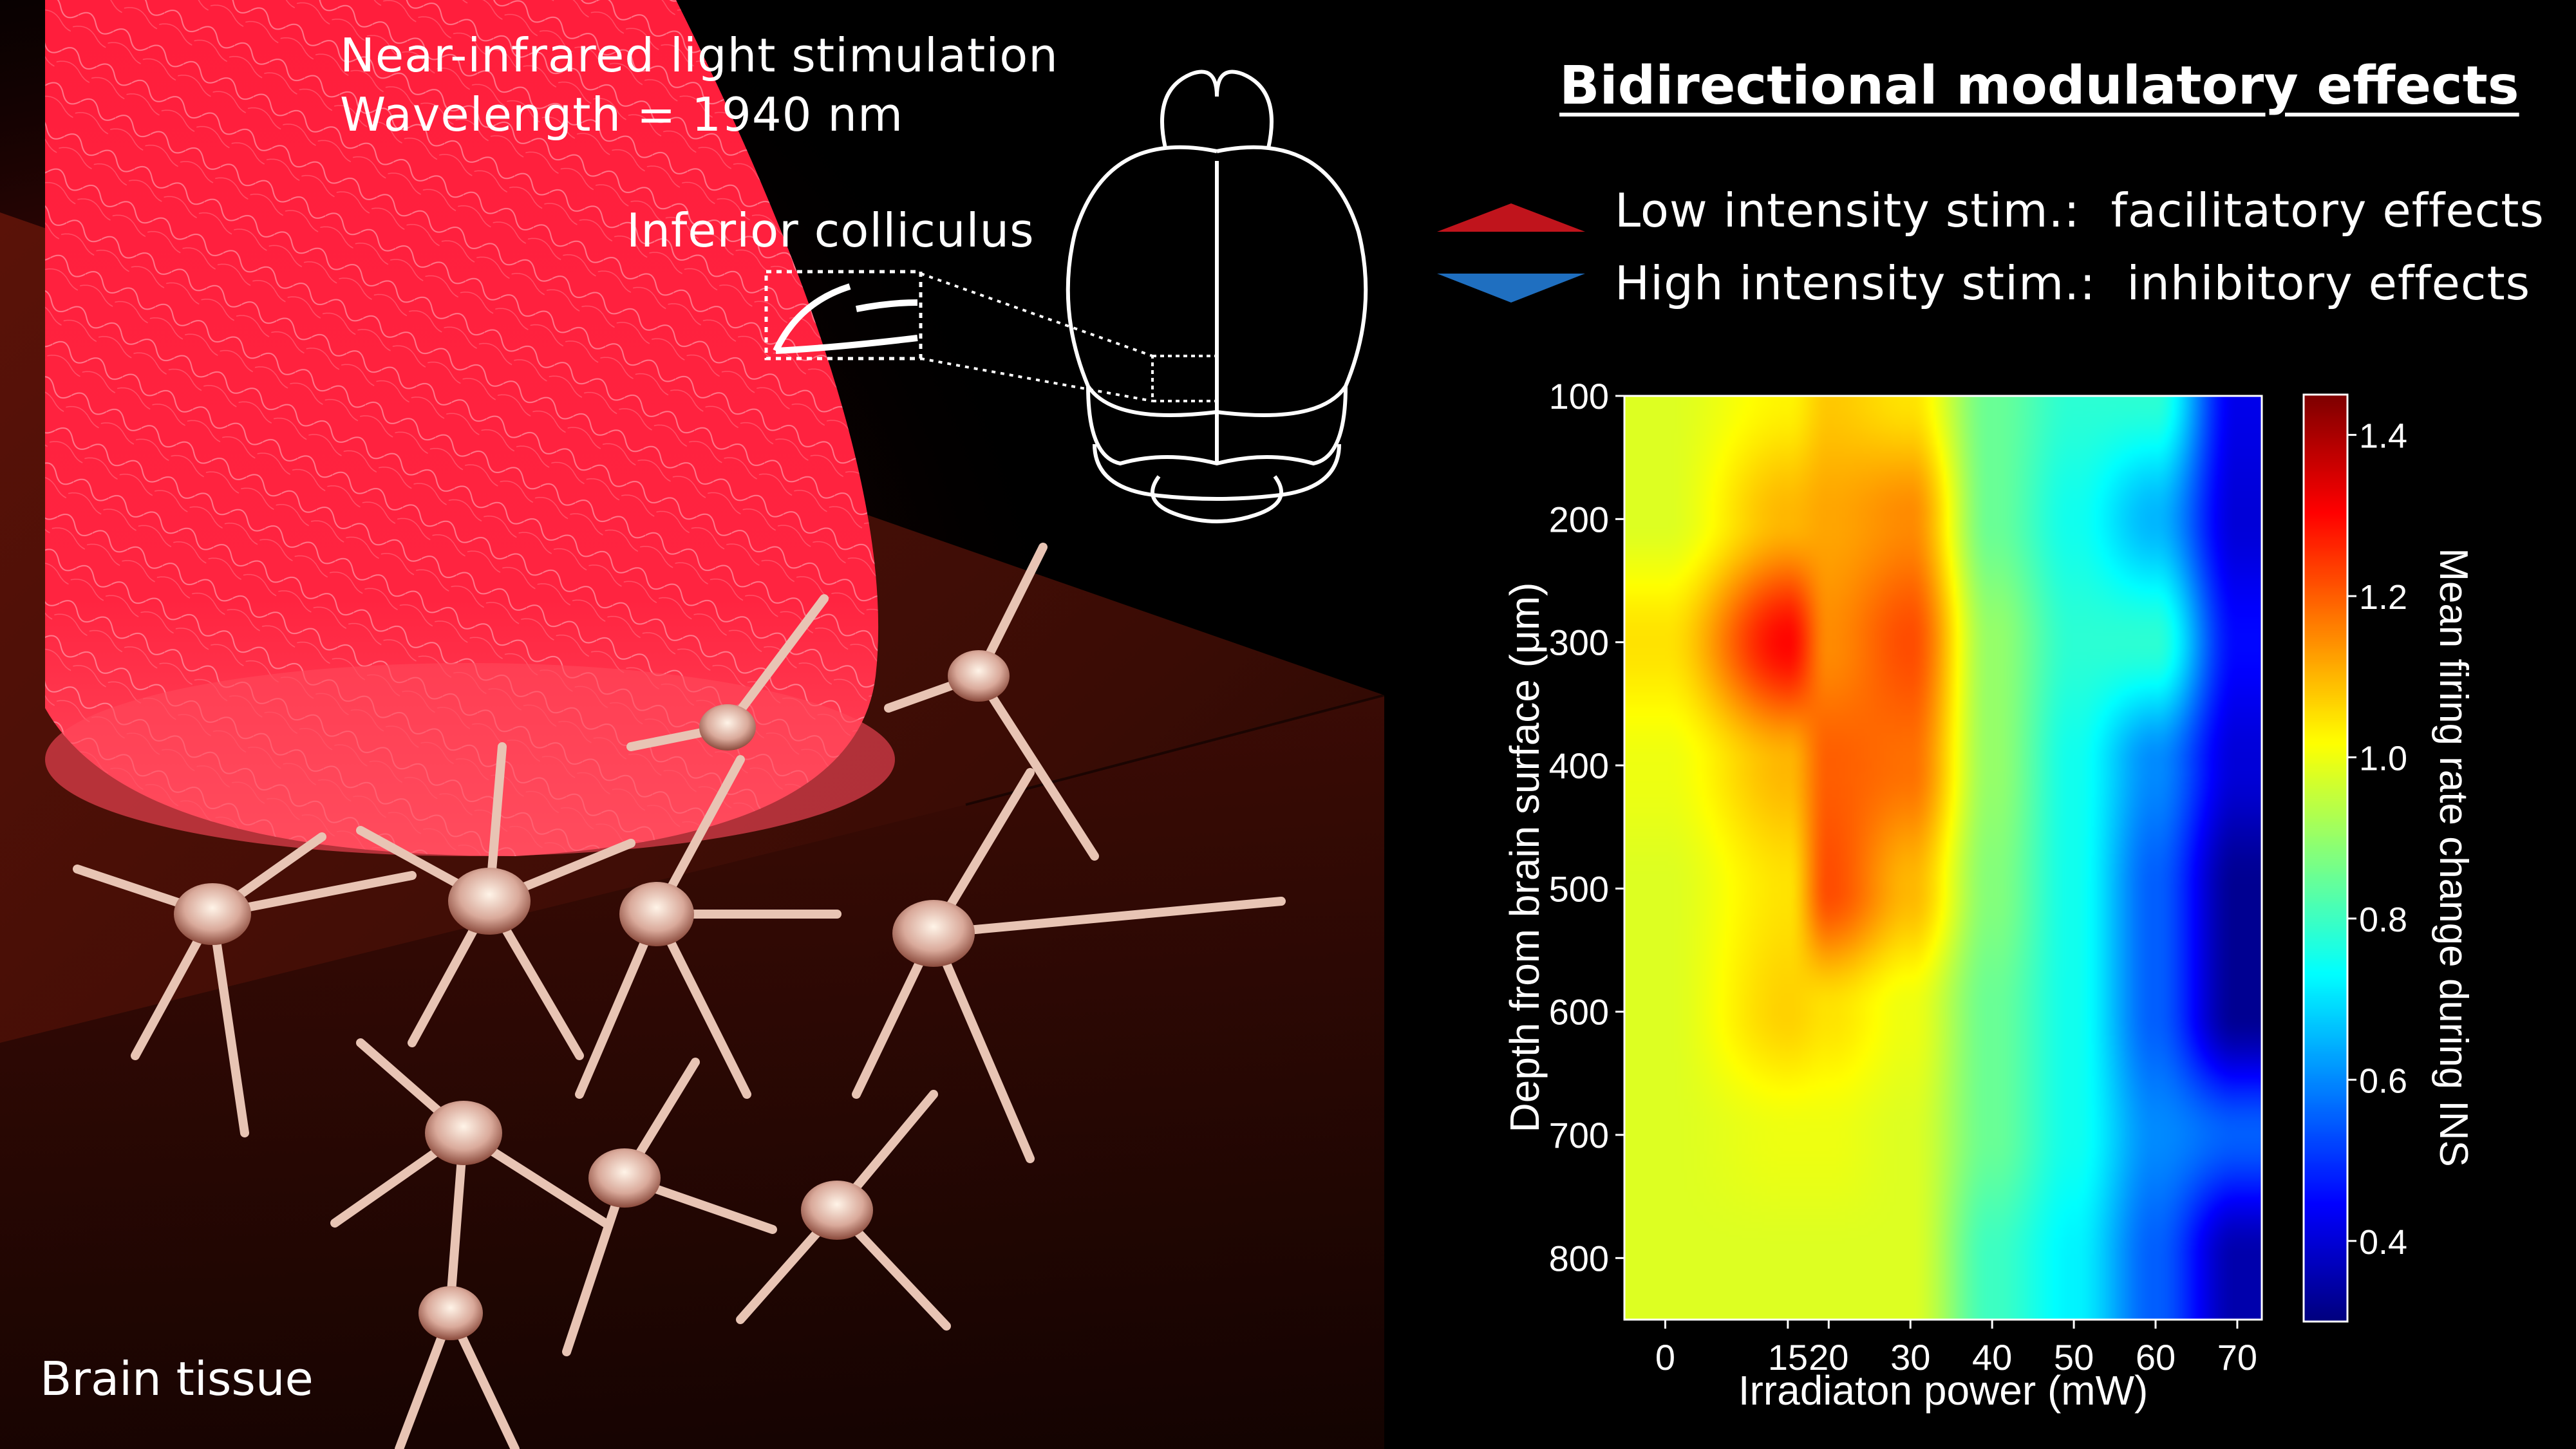 Image resolution: width=2576 pixels, height=1449 pixels. I want to click on y-tick-label: 400, so click(1579, 765).